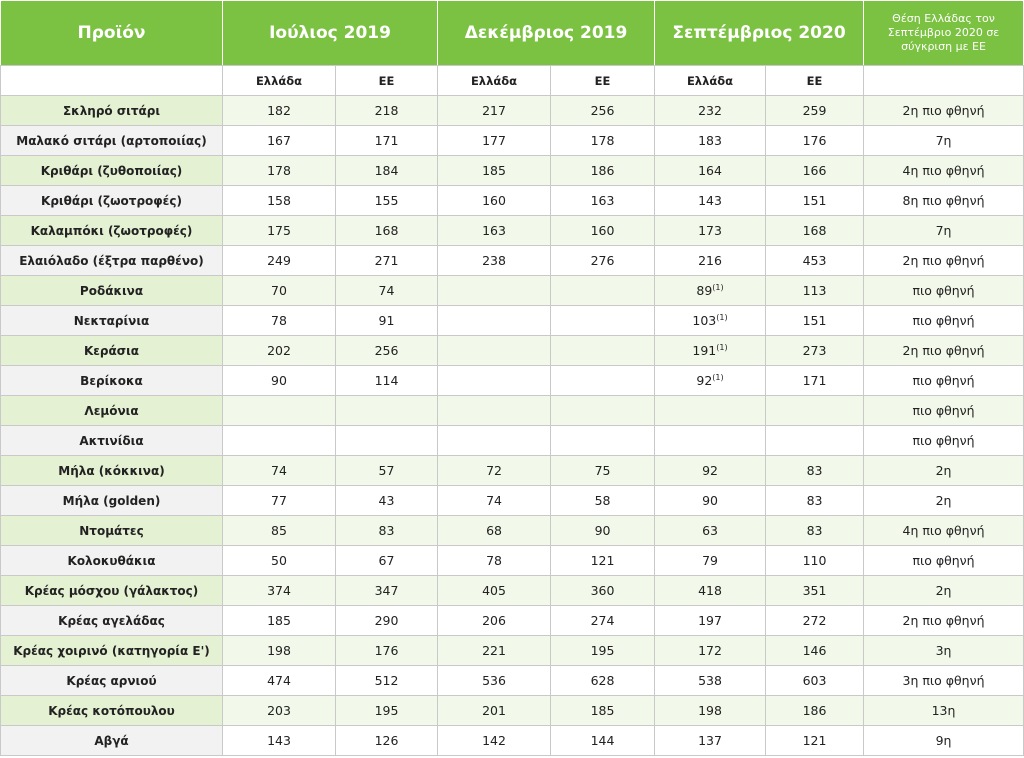  Describe the element at coordinates (386, 290) in the screenshot. I see `value-cell: 74` at that location.